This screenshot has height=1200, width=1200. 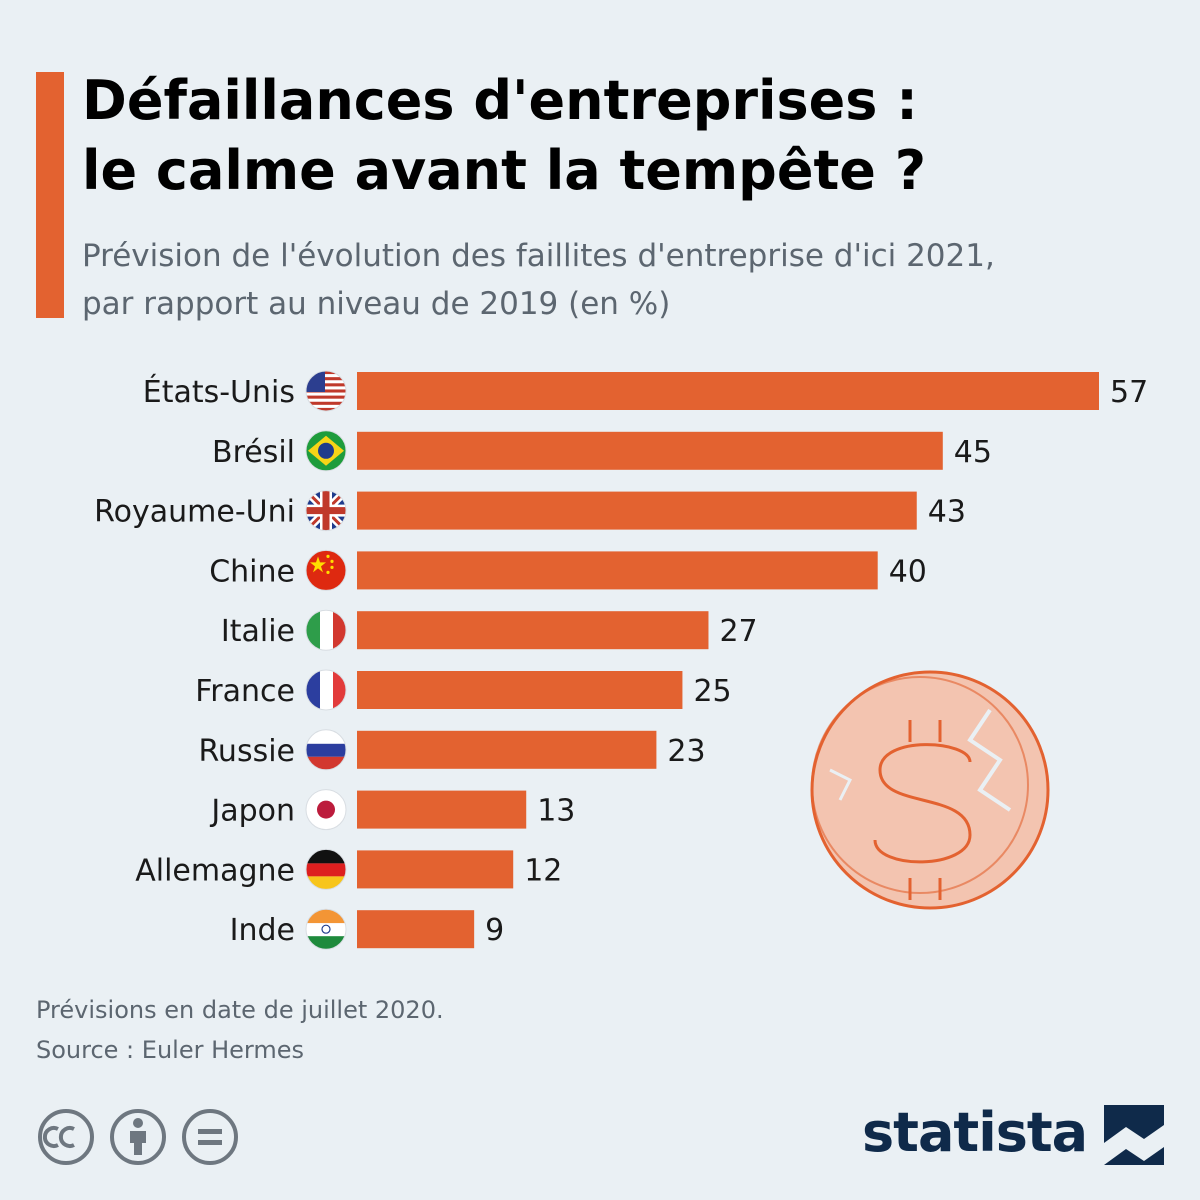 I want to click on value-label: 43, so click(x=947, y=512).